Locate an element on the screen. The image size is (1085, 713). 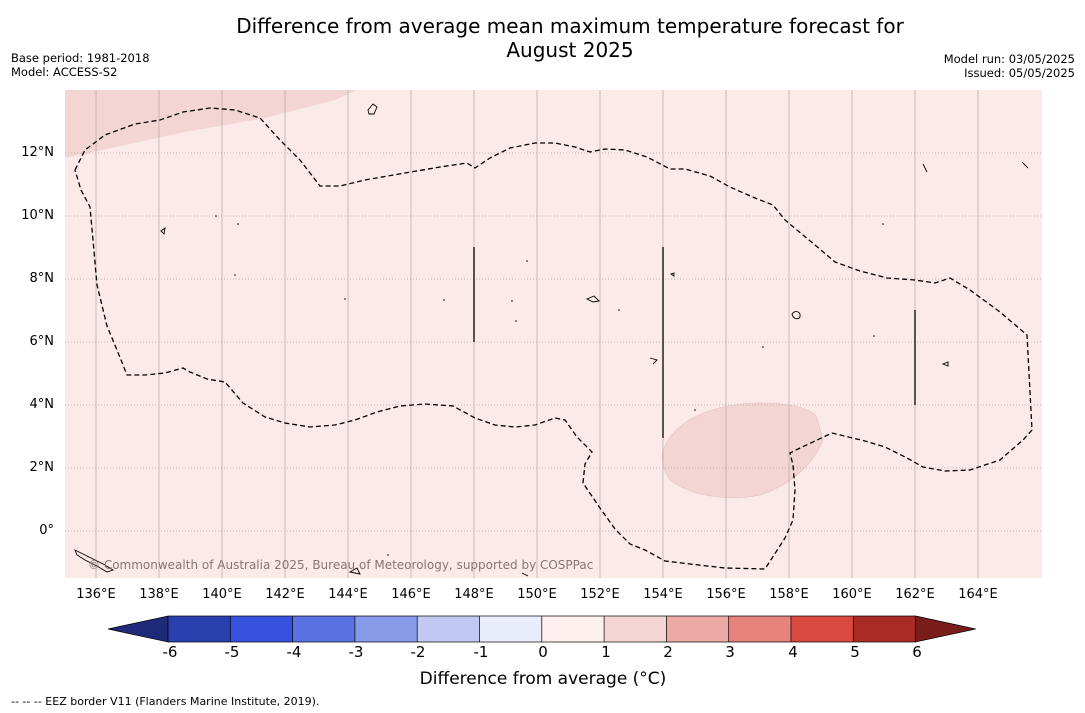
colorbar-segments is located at coordinates (542, 629).